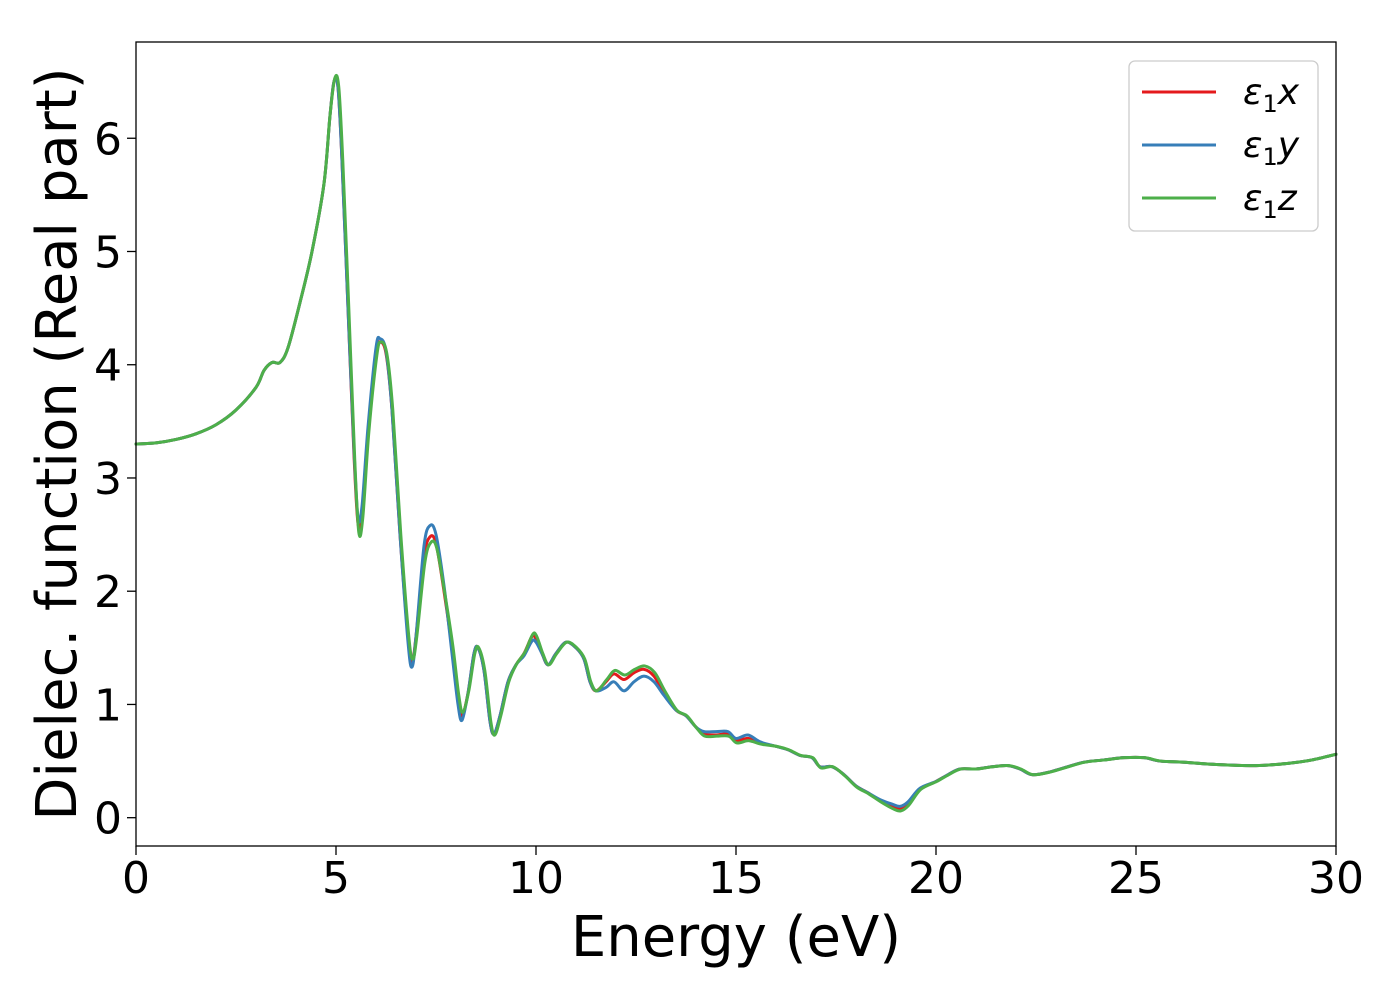  I want to click on x-tick-label: 0, so click(136, 878).